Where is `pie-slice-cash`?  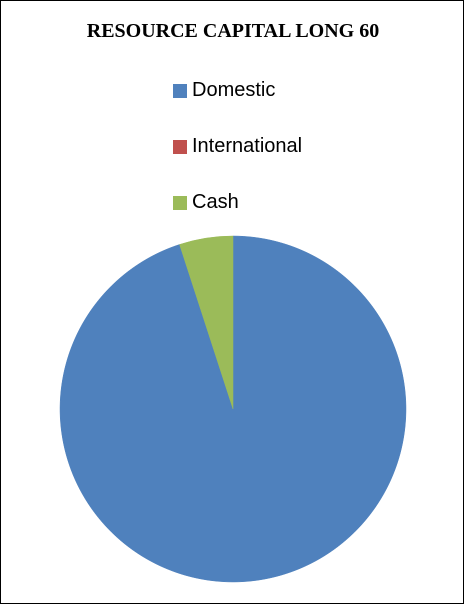
pie-slice-cash is located at coordinates (206, 322).